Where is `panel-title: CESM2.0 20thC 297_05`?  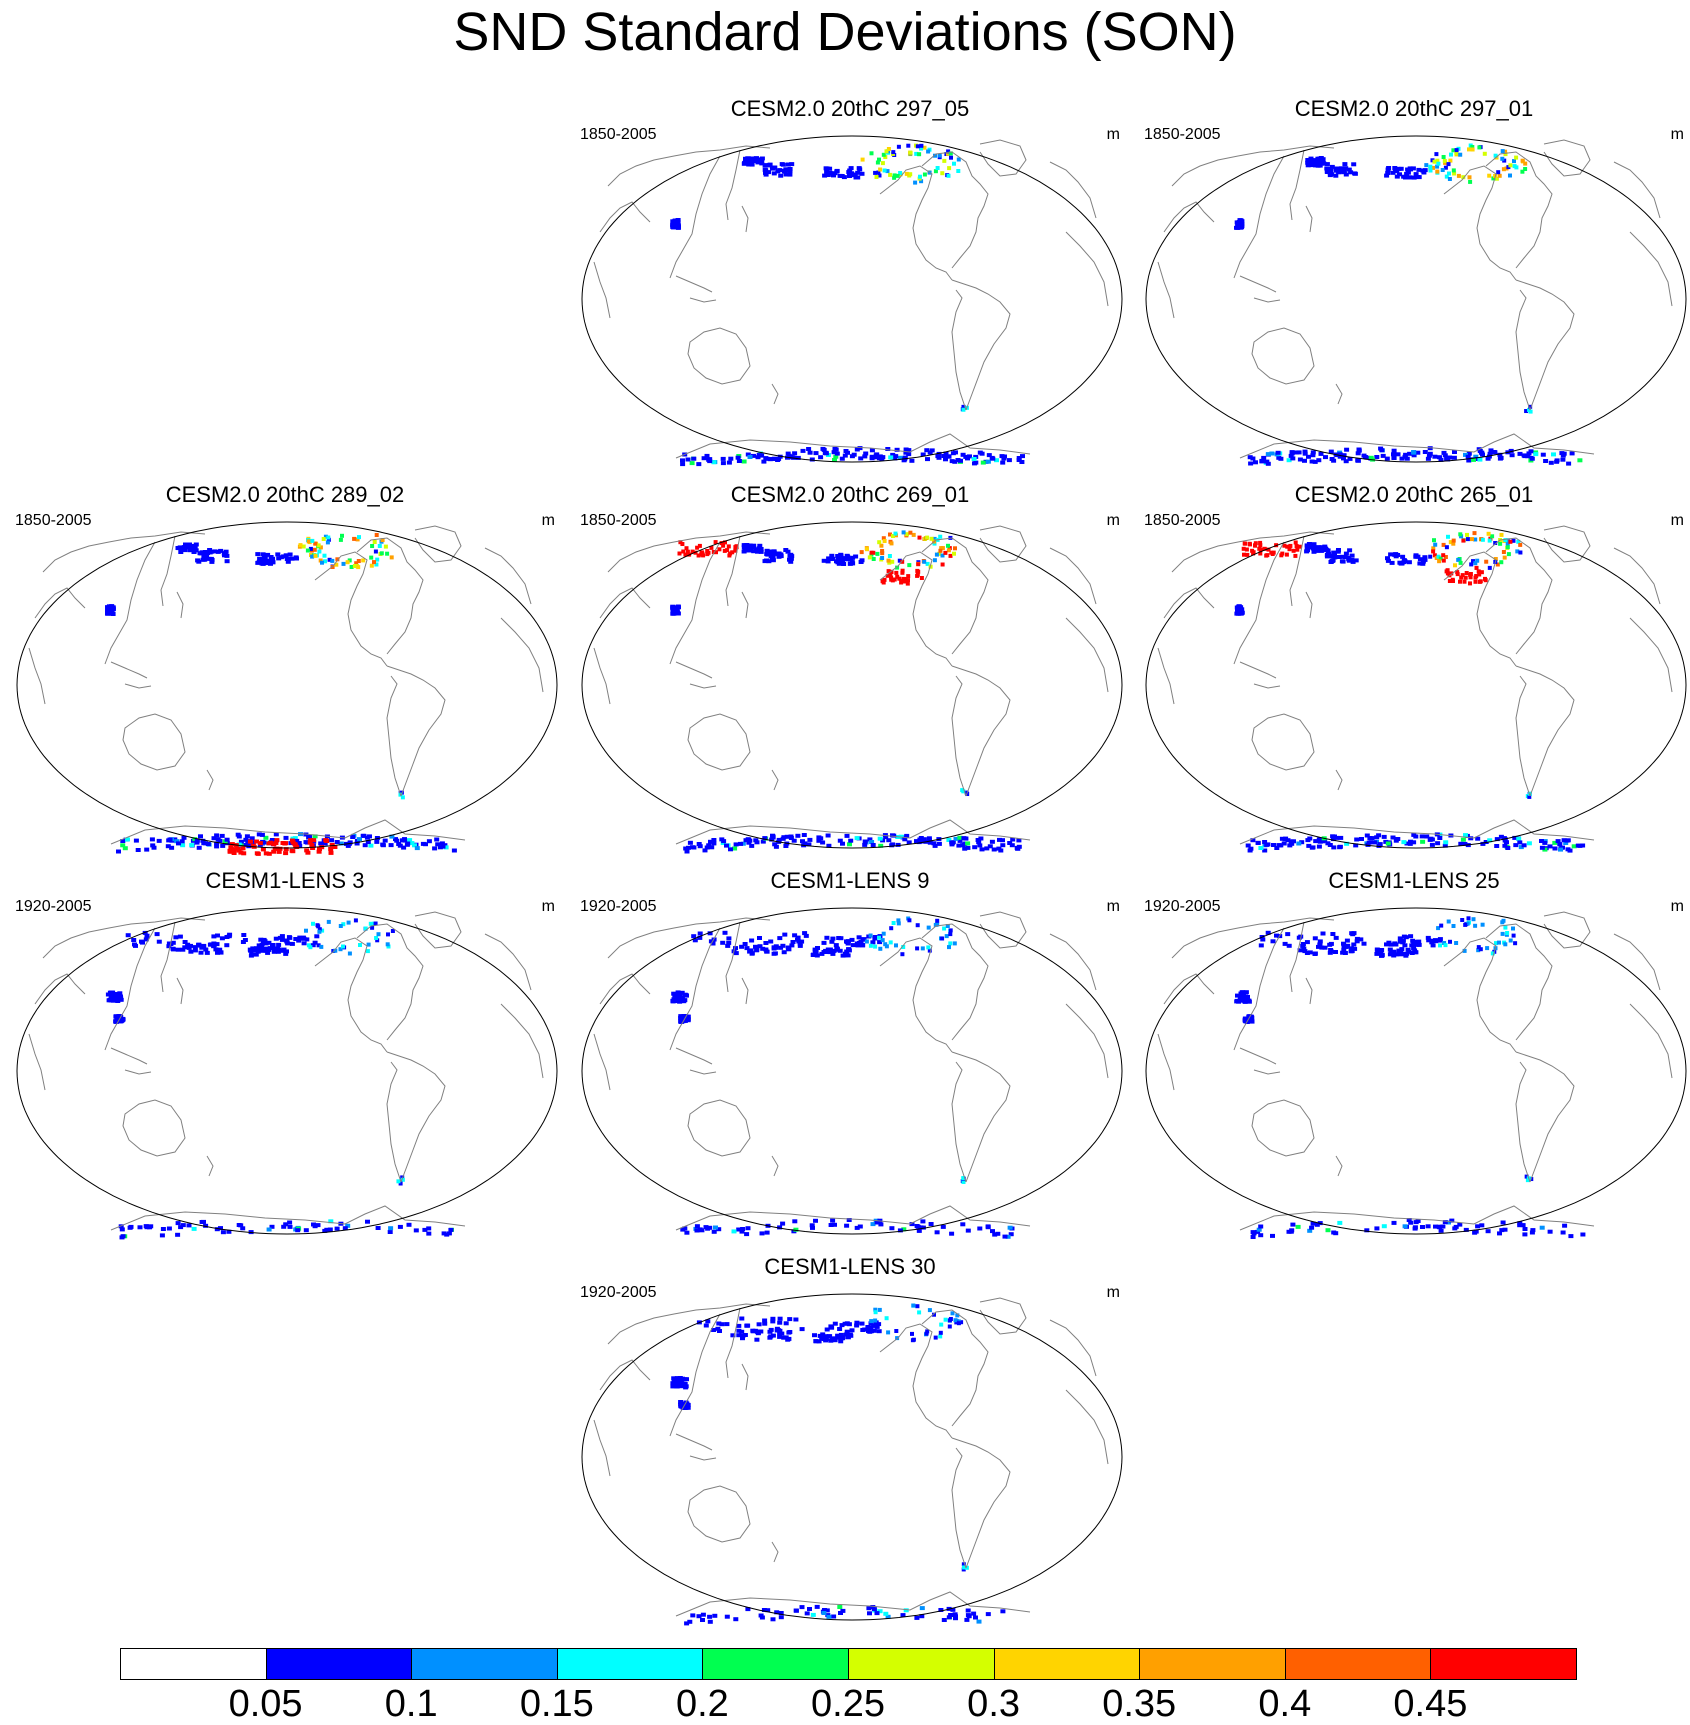 panel-title: CESM2.0 20thC 297_05 is located at coordinates (850, 108).